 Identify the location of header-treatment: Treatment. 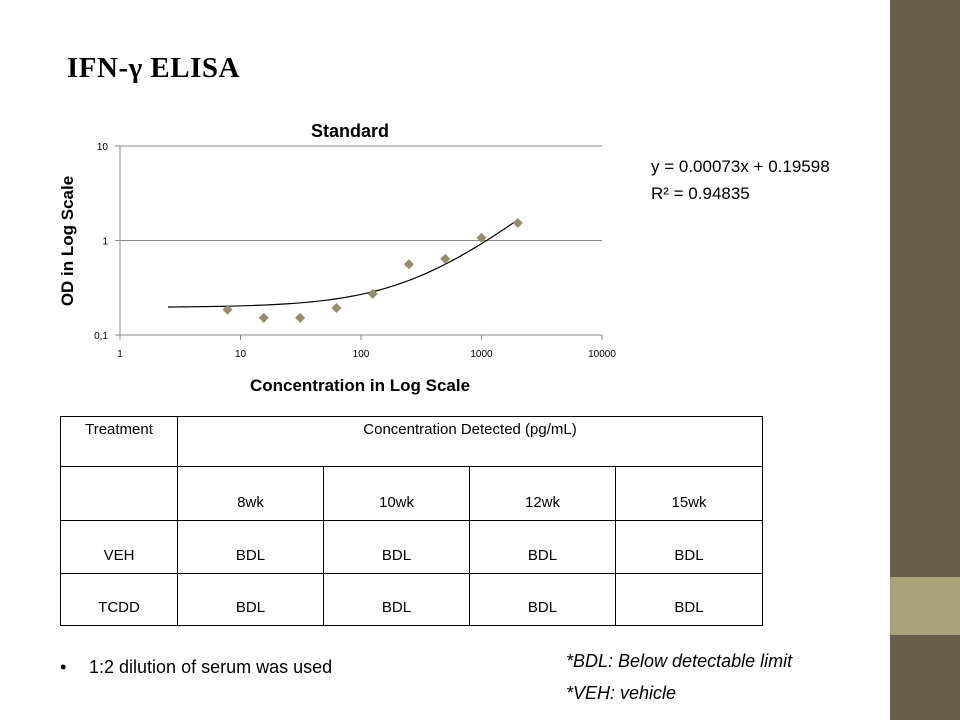
(119, 441).